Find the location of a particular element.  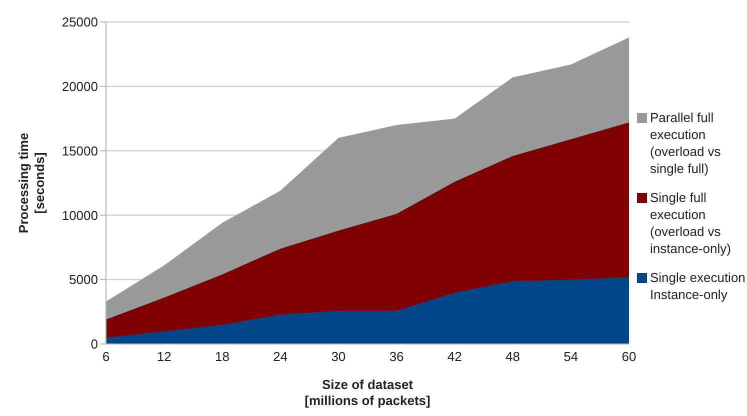

x-tick-label: 42 is located at coordinates (454, 356).